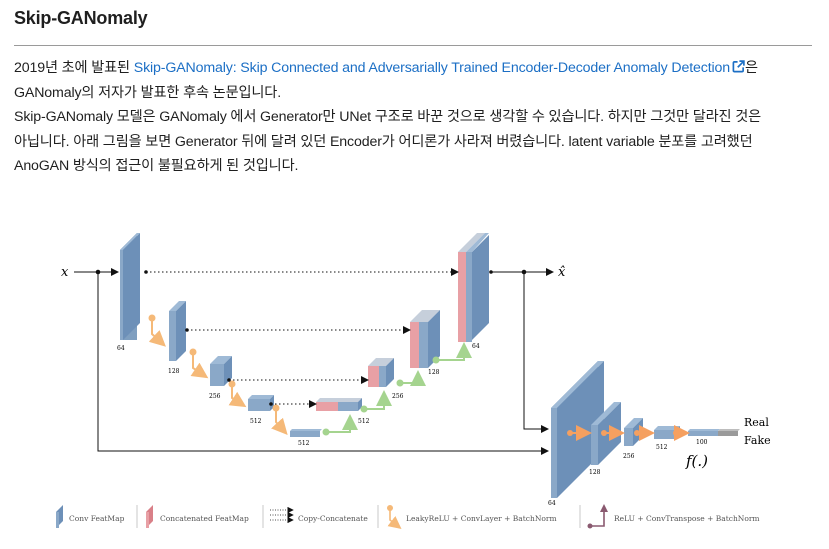  What do you see at coordinates (59, 516) in the screenshot?
I see `legend-conv-icon` at bounding box center [59, 516].